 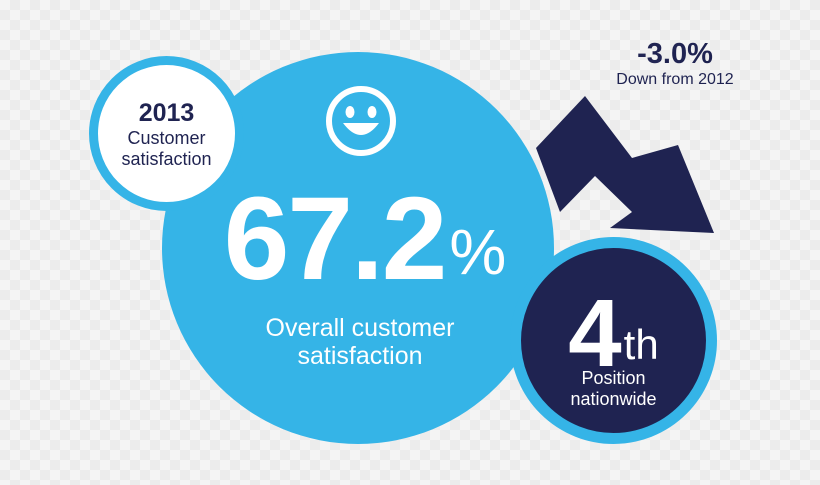 I want to click on year-badge-label-line2: satisfaction, so click(x=166, y=158).